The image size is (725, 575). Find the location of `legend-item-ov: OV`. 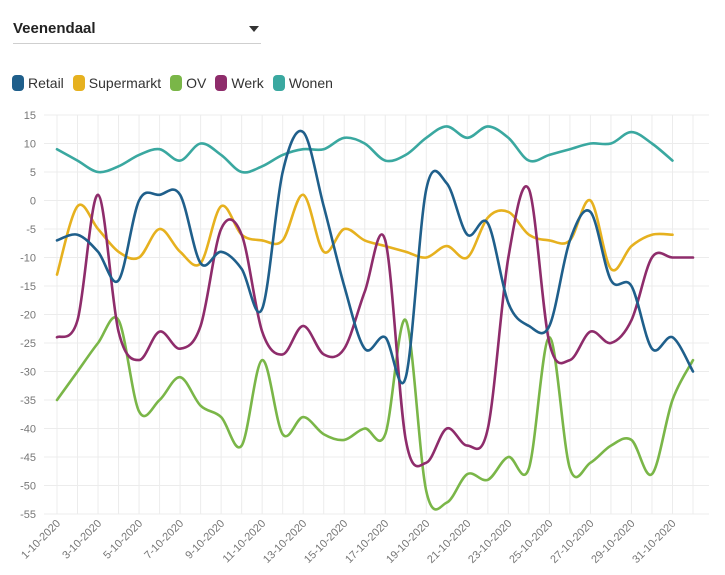

legend-item-ov: OV is located at coordinates (188, 83).